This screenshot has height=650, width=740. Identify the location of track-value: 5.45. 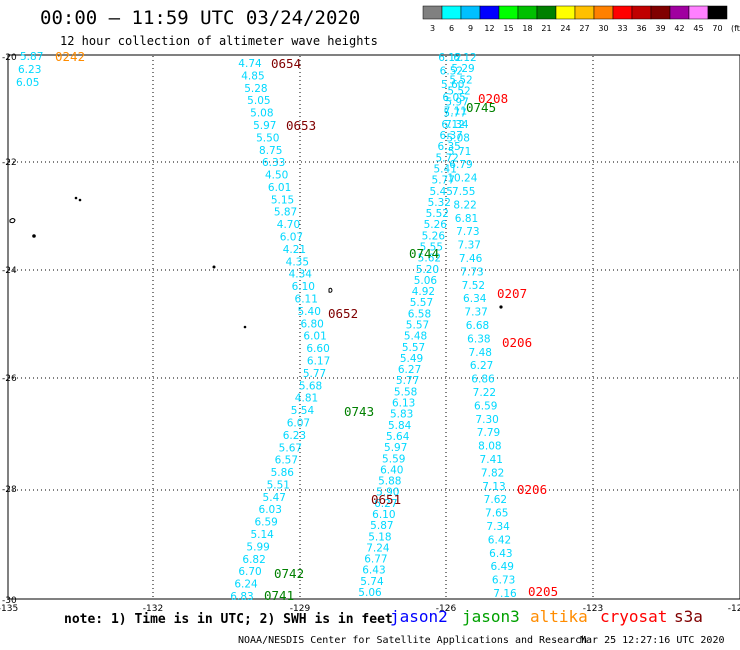
(441, 192).